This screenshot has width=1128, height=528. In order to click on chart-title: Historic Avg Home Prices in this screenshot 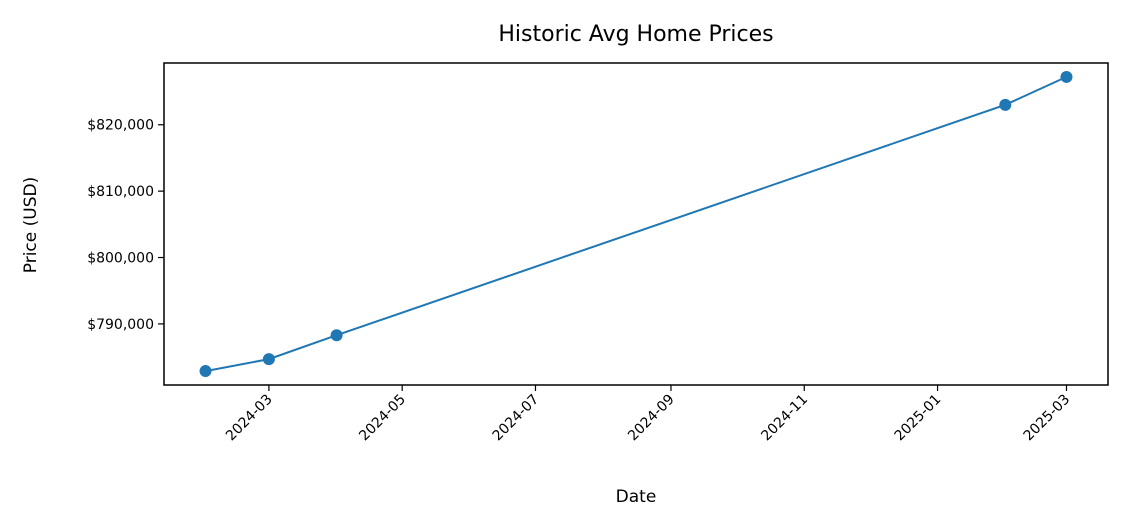, I will do `click(635, 34)`.